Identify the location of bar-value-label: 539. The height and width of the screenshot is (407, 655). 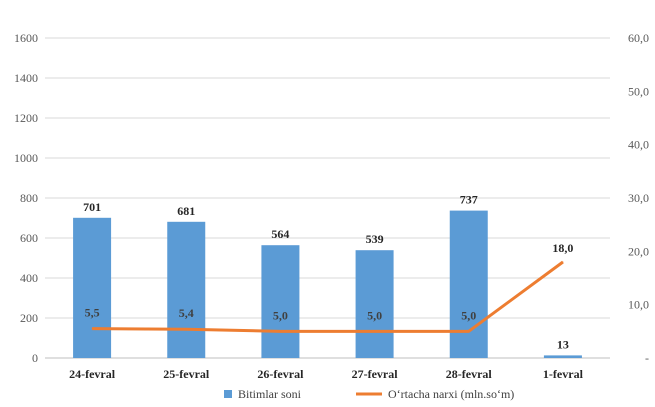
(375, 239).